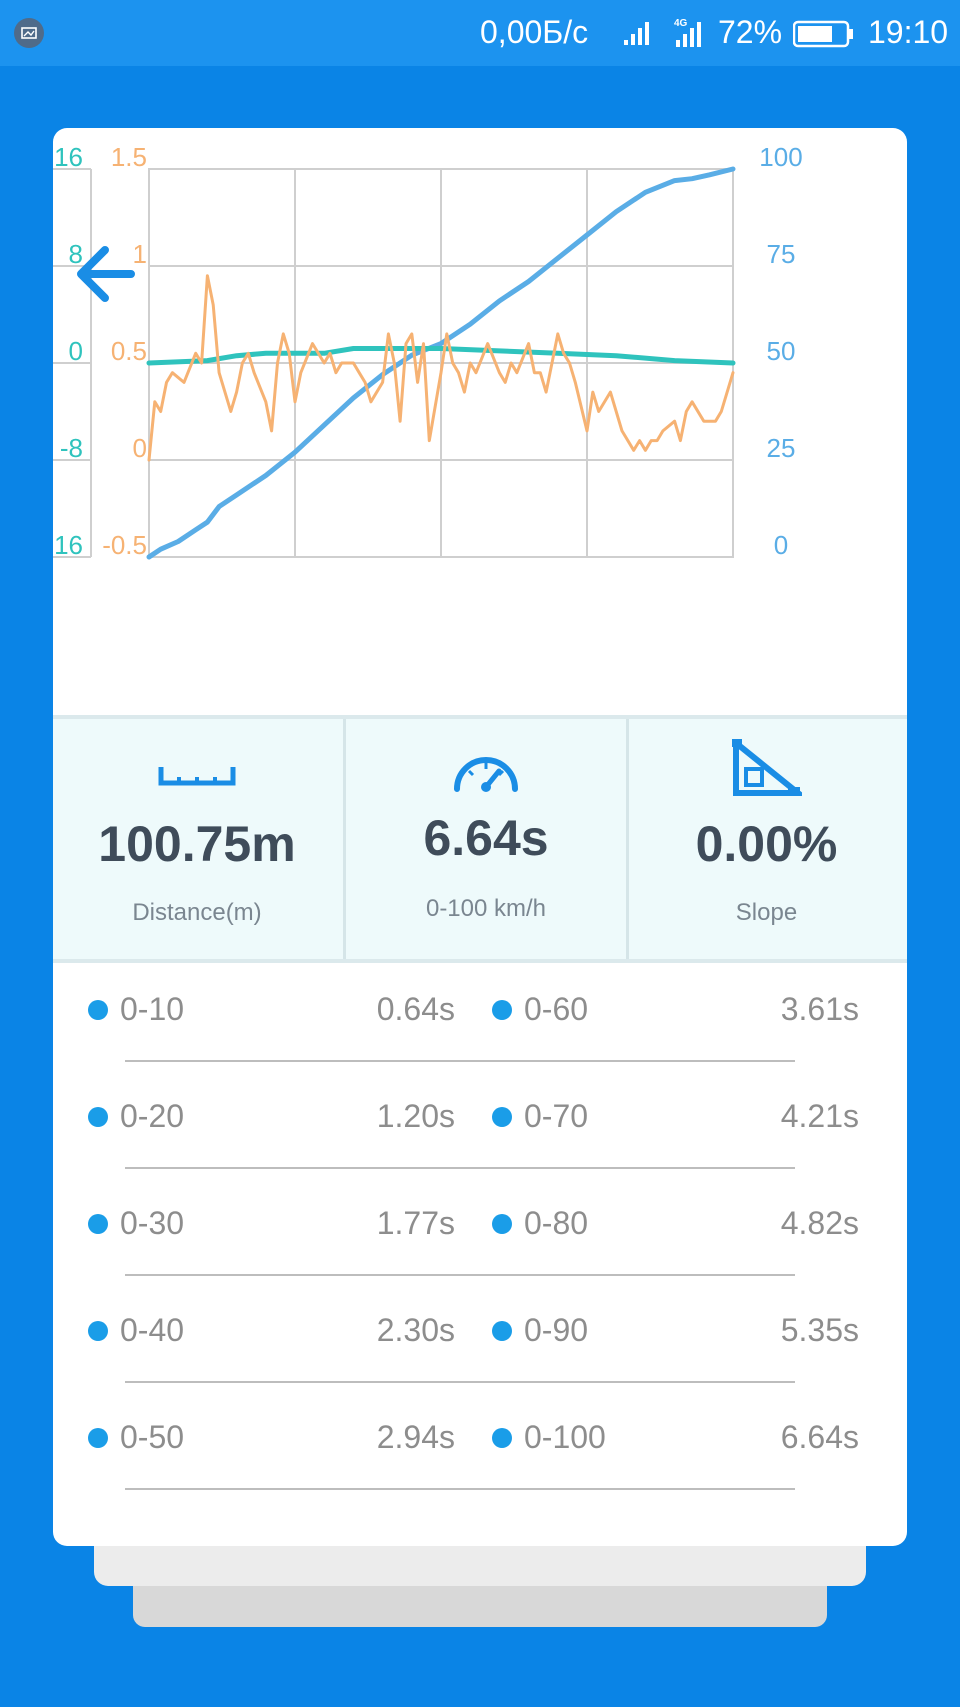  What do you see at coordinates (68, 545) in the screenshot?
I see `teal-axis-tick-label: -16` at bounding box center [68, 545].